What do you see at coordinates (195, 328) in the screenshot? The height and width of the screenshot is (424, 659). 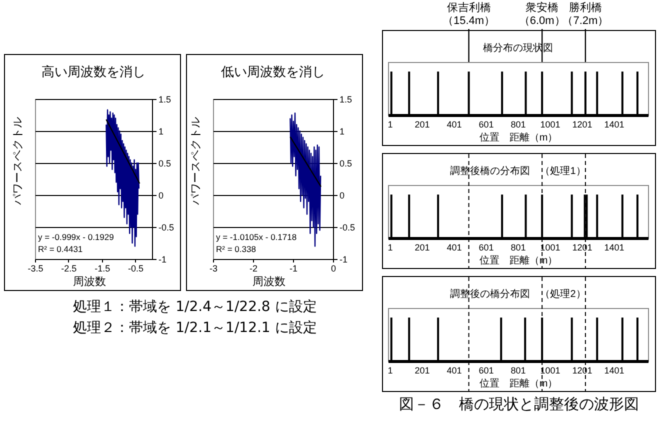 I see `text: 処理２：帯域を 1/2.1～1/12.1 に設定` at bounding box center [195, 328].